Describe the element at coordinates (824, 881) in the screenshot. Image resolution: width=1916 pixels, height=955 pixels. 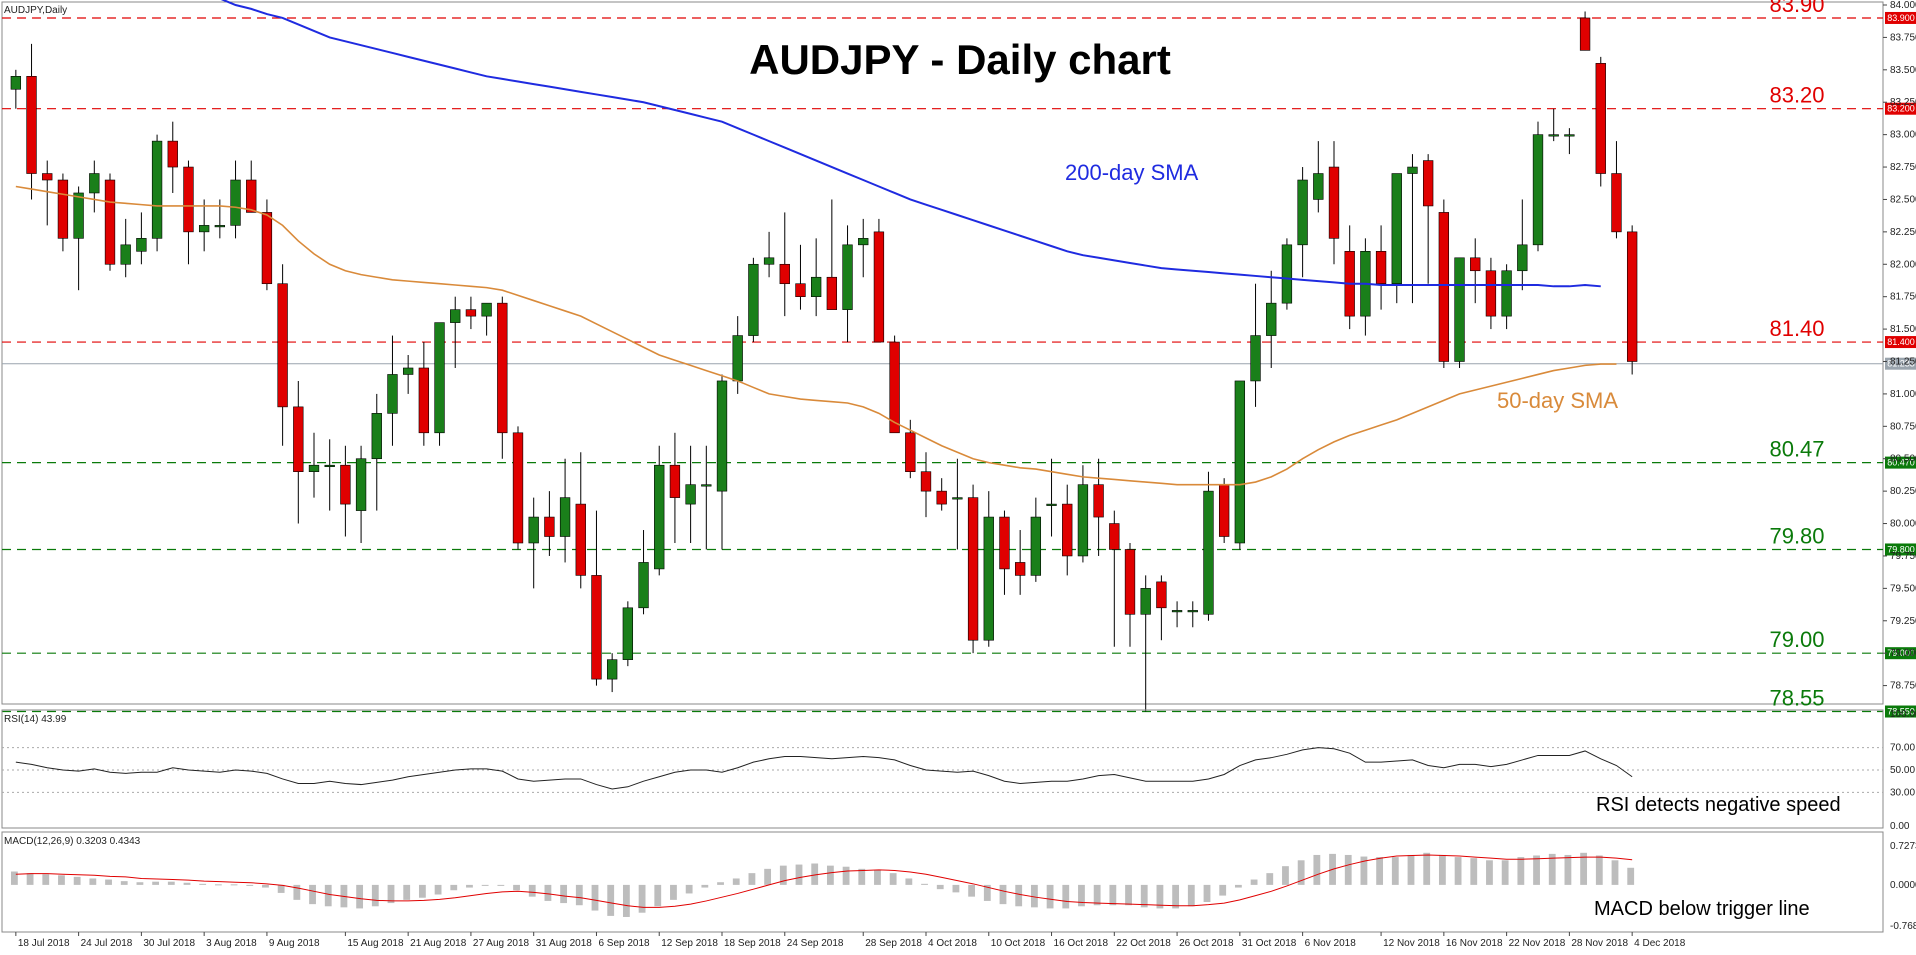
I see `macd-signal-line` at that location.